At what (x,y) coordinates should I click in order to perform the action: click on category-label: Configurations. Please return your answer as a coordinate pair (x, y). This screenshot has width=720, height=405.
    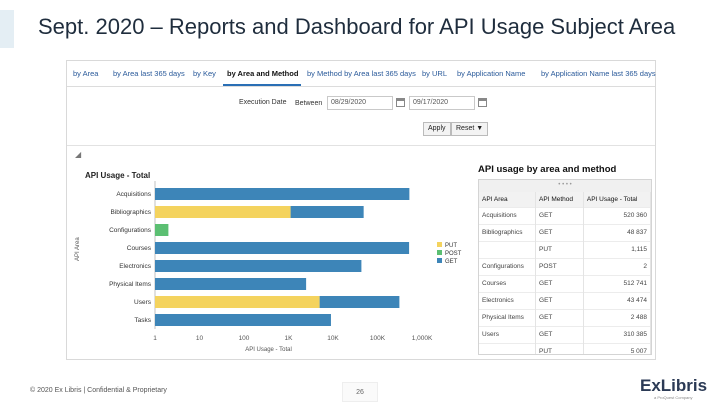
    Looking at the image, I should click on (130, 230).